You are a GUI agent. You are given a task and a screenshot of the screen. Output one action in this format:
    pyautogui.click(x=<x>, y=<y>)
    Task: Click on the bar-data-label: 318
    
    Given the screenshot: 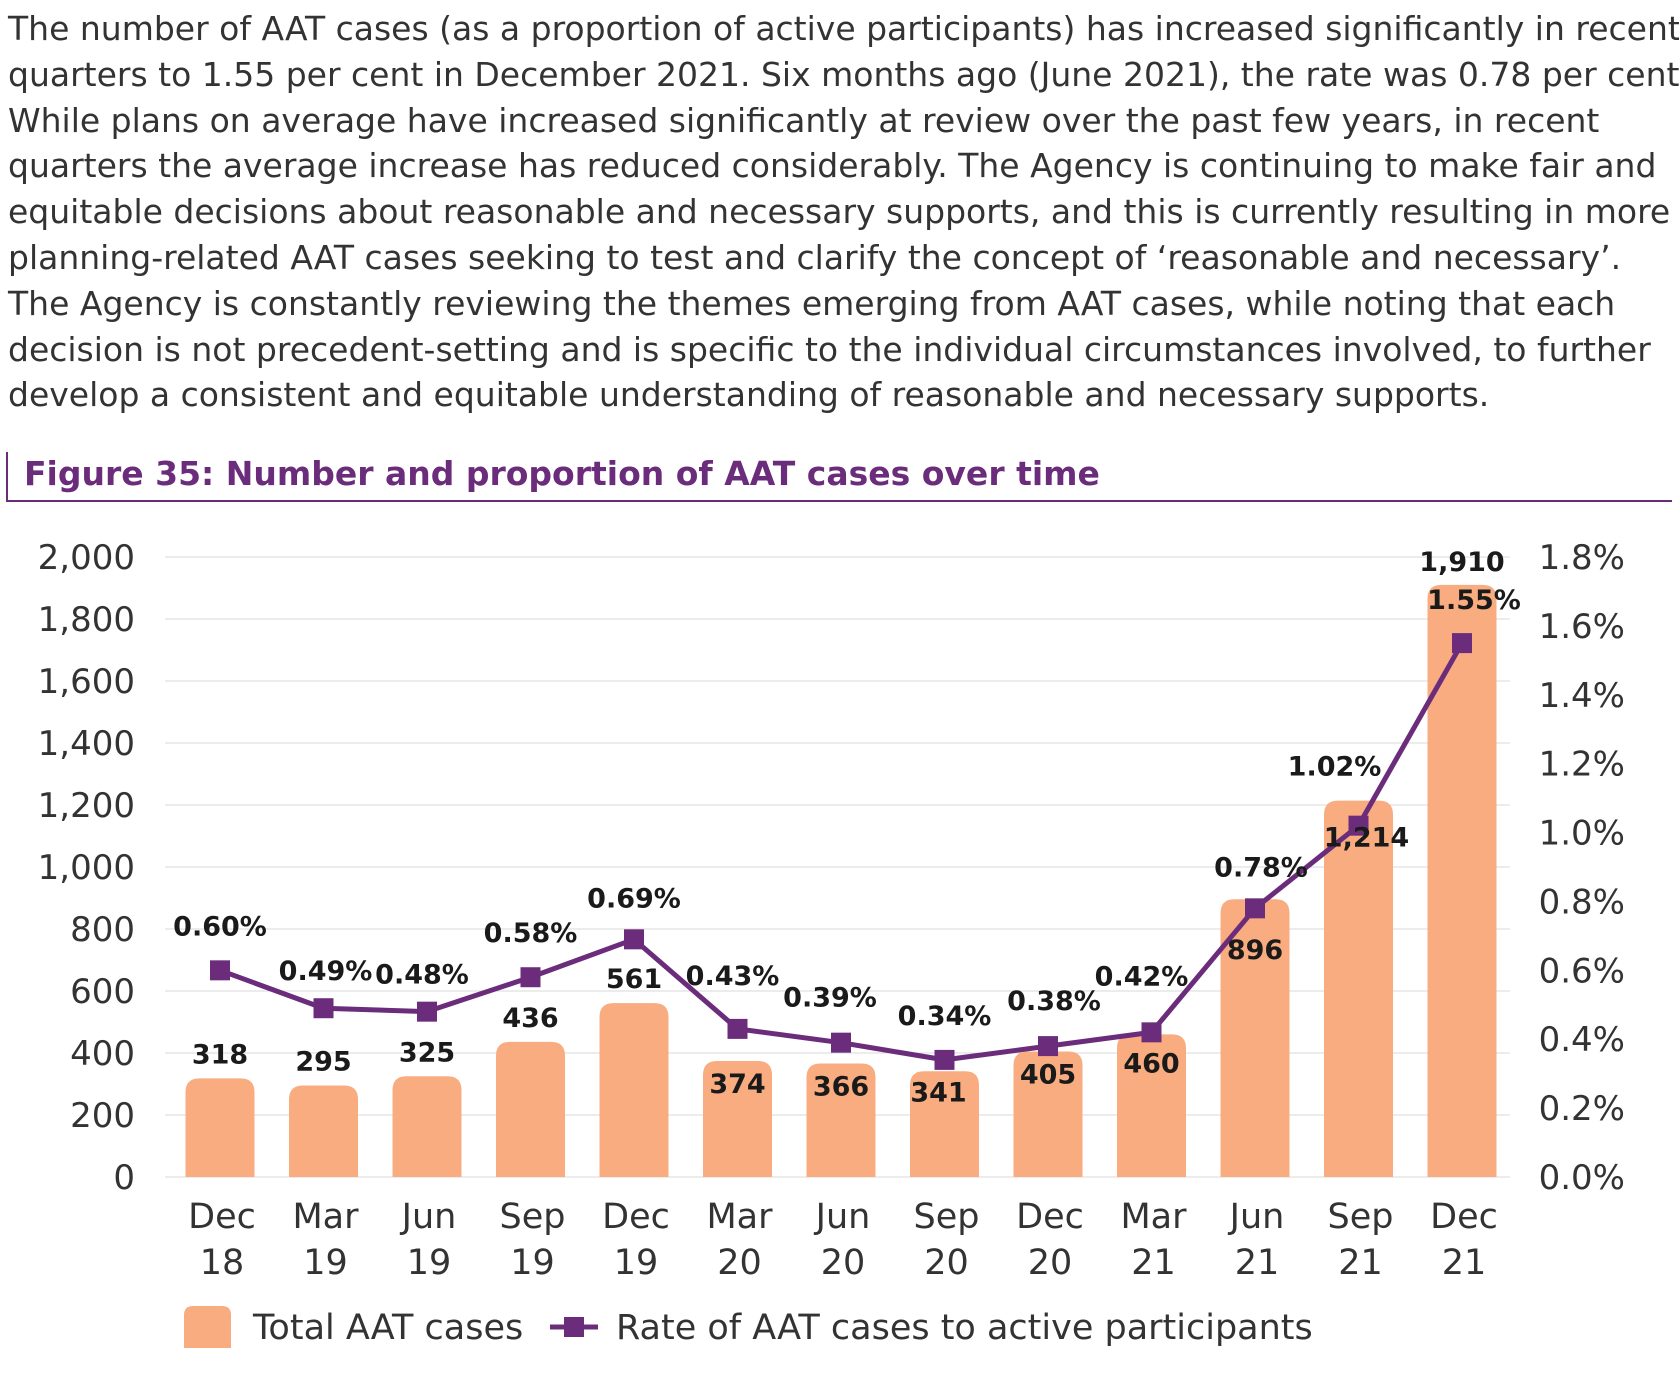 What is the action you would take?
    pyautogui.click(x=220, y=1054)
    